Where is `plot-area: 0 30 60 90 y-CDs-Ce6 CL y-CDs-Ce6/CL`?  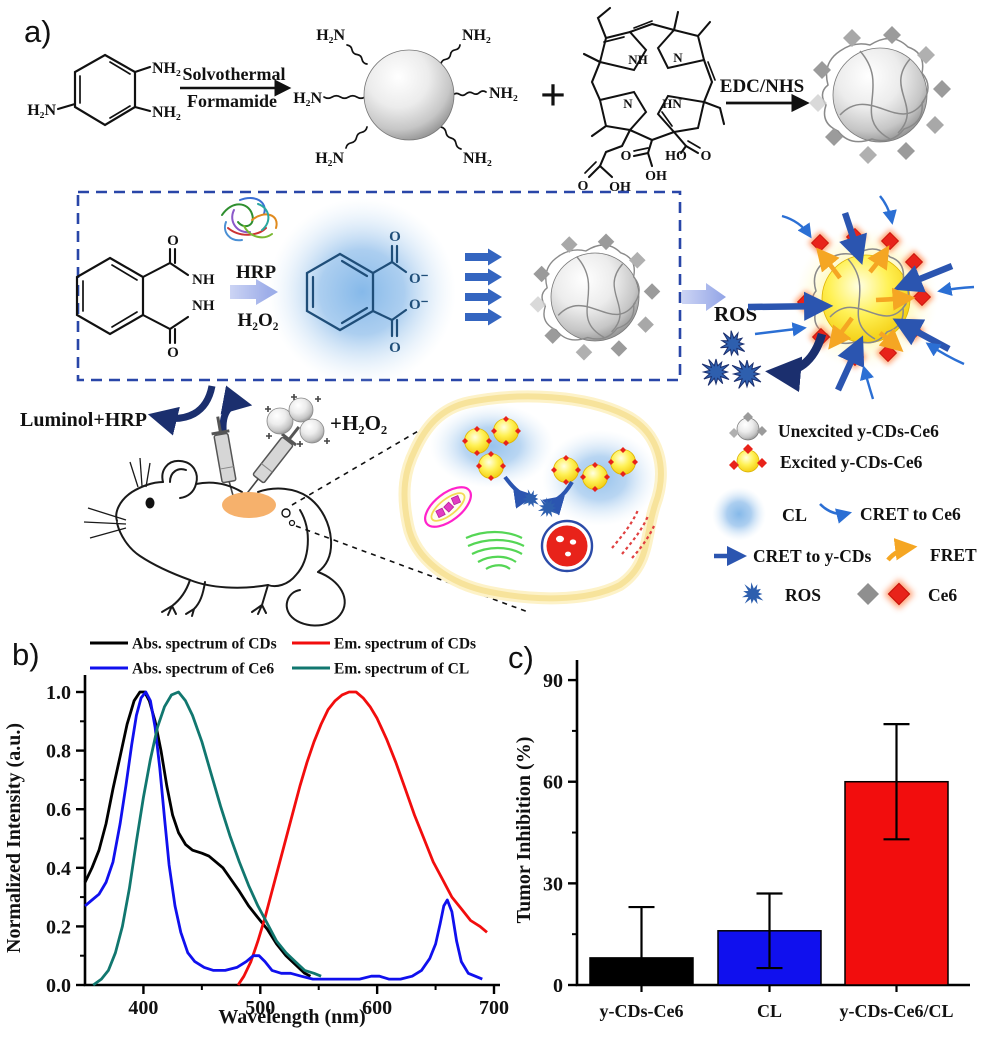
plot-area: 0 30 60 90 y-CDs-Ce6 CL y-CDs-Ce6/CL is located at coordinates (756, 840).